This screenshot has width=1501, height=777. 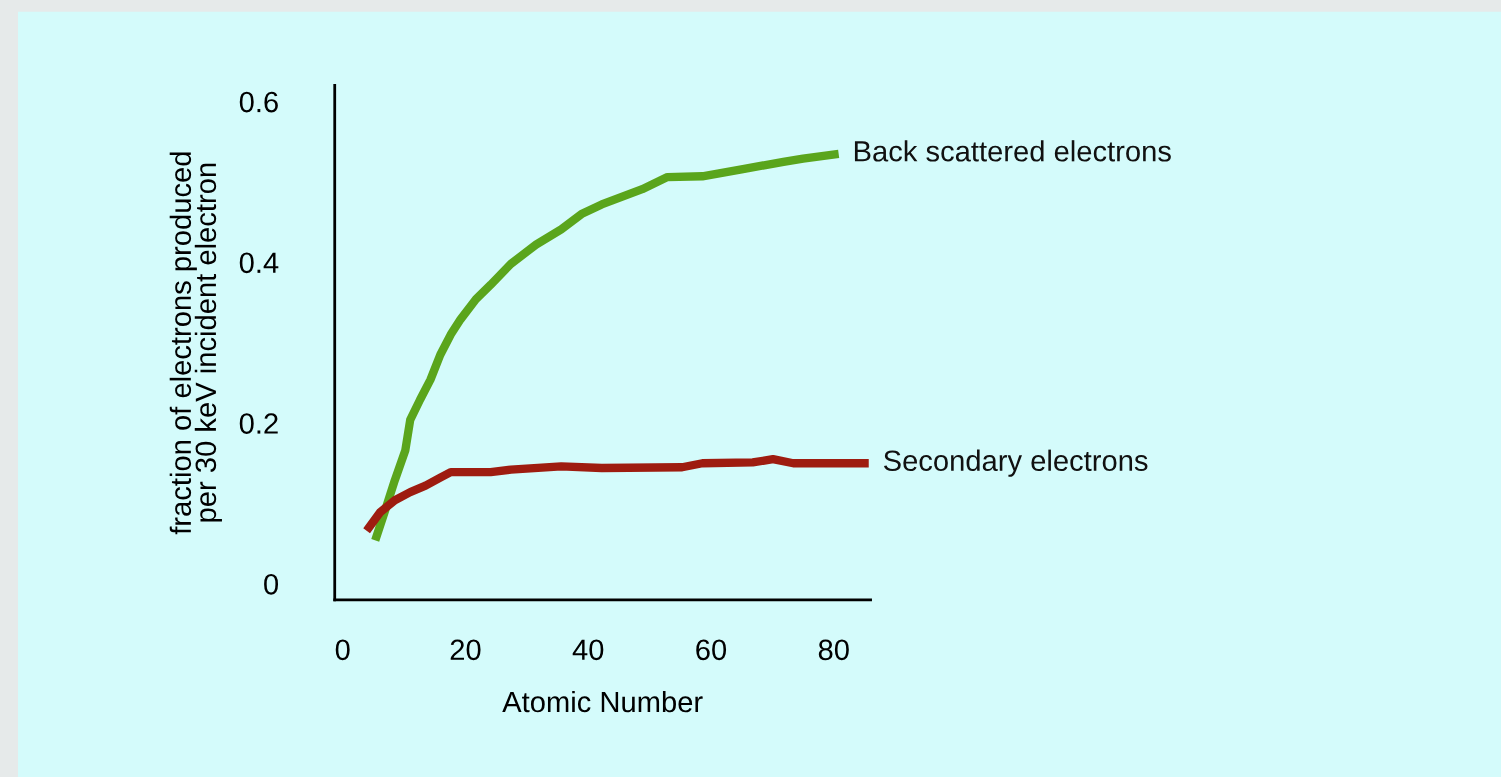 What do you see at coordinates (258, 423) in the screenshot?
I see `y-tick-label: 0.2` at bounding box center [258, 423].